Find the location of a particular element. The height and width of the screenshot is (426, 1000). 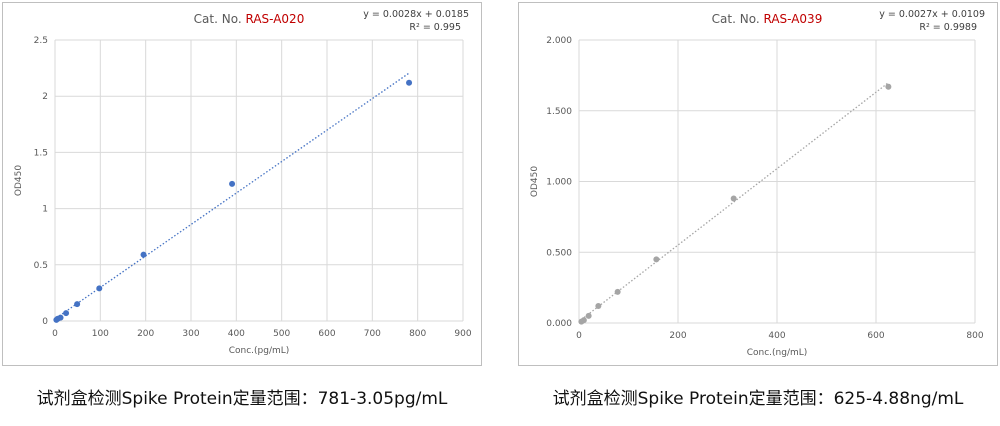

x-tick-label: 500 is located at coordinates (281, 334).